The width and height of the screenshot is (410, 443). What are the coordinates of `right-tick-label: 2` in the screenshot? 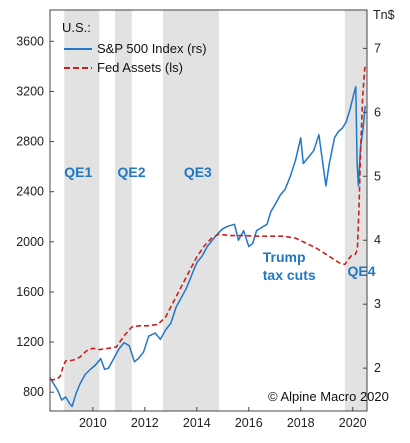 It's located at (377, 368).